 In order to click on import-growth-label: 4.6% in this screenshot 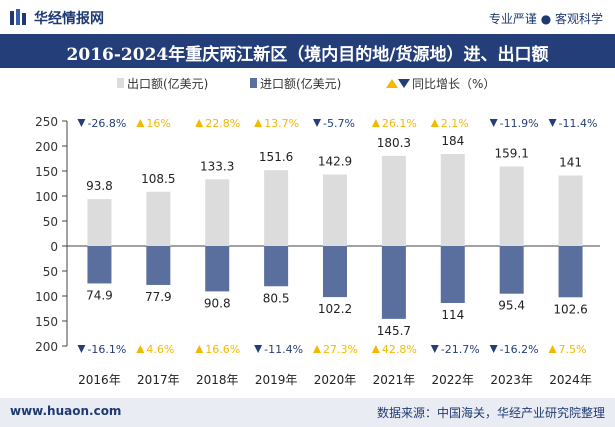, I will do `click(160, 349)`.